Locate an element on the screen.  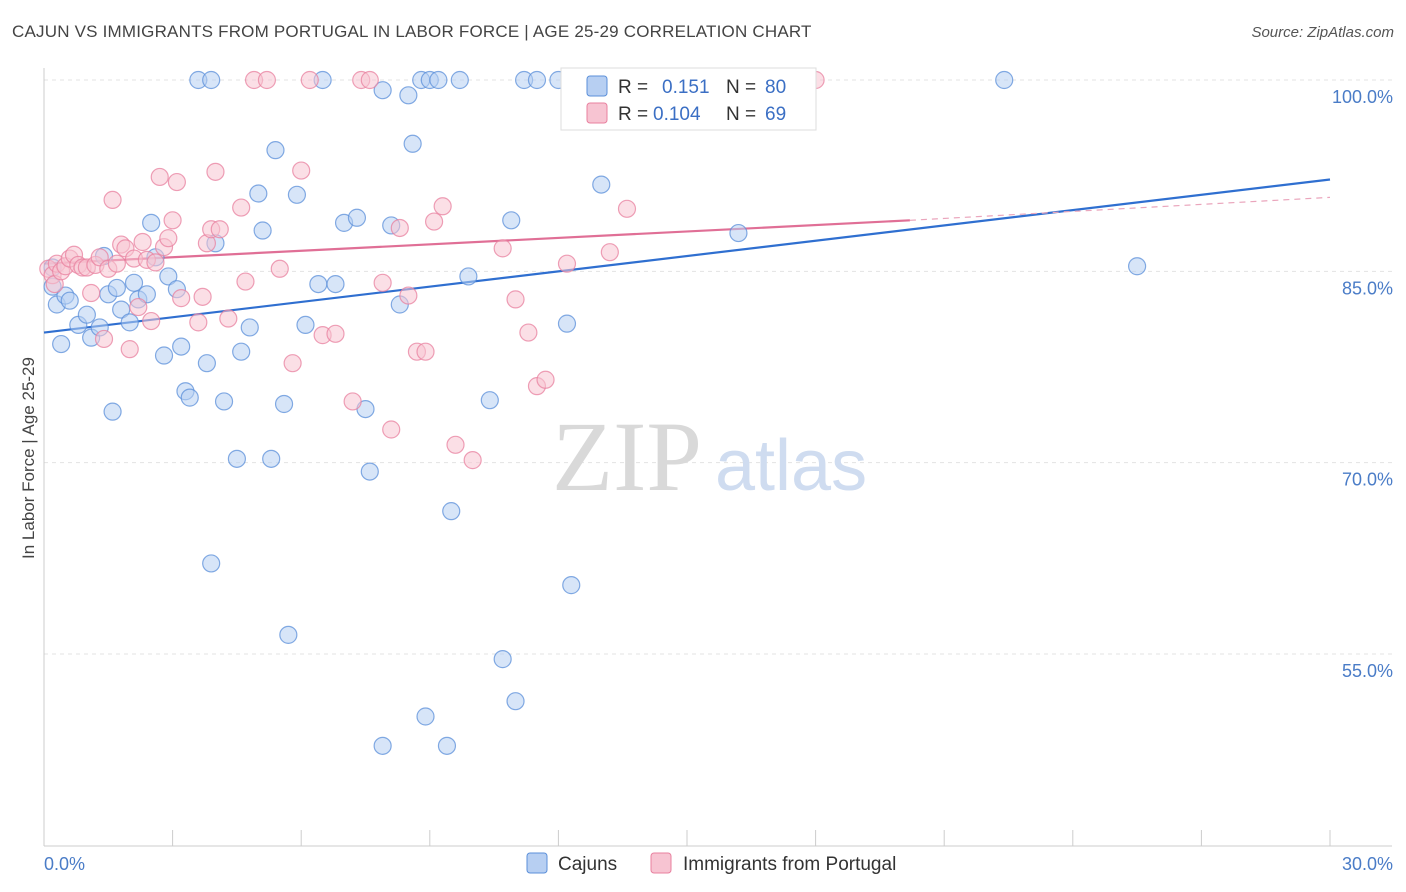
legend-n-label-cajuns: N = is located at coordinates (741, 87).